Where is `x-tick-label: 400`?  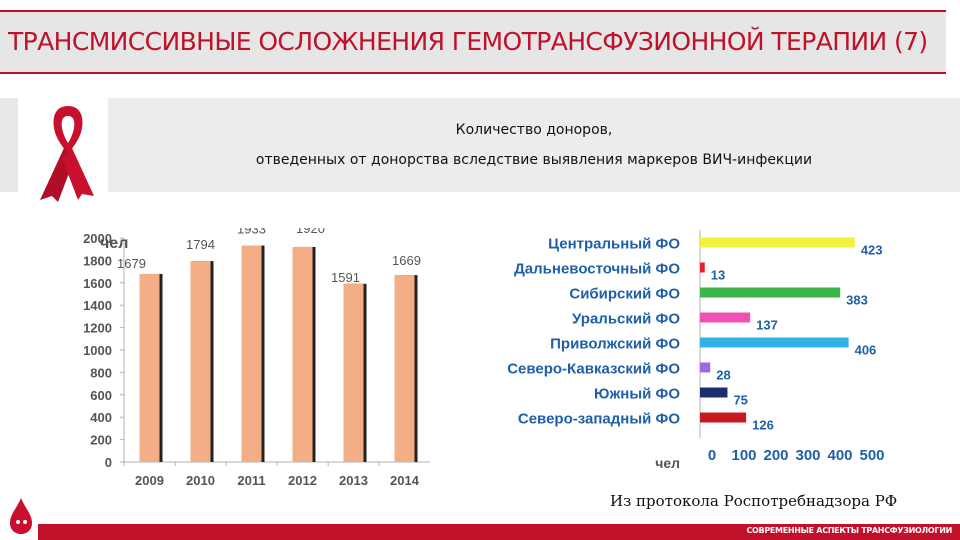
x-tick-label: 400 is located at coordinates (839, 455).